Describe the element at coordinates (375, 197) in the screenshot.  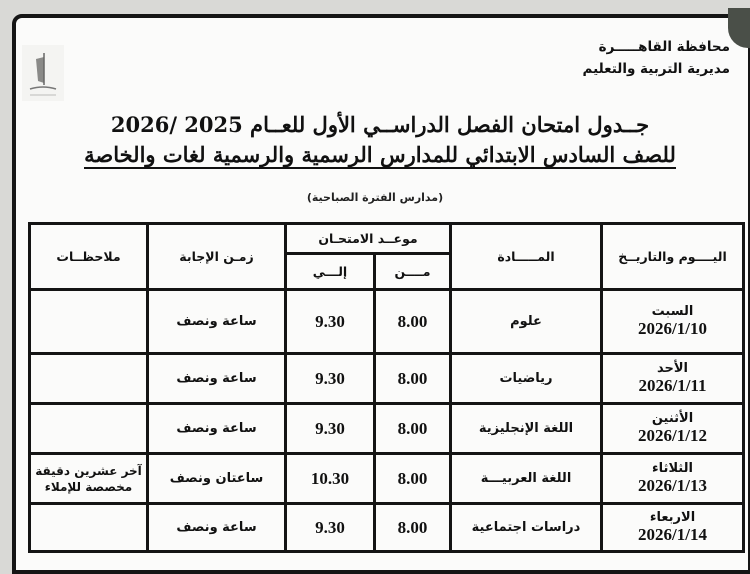
I see `period-label: (مدارس الفترة الصباحية)` at that location.